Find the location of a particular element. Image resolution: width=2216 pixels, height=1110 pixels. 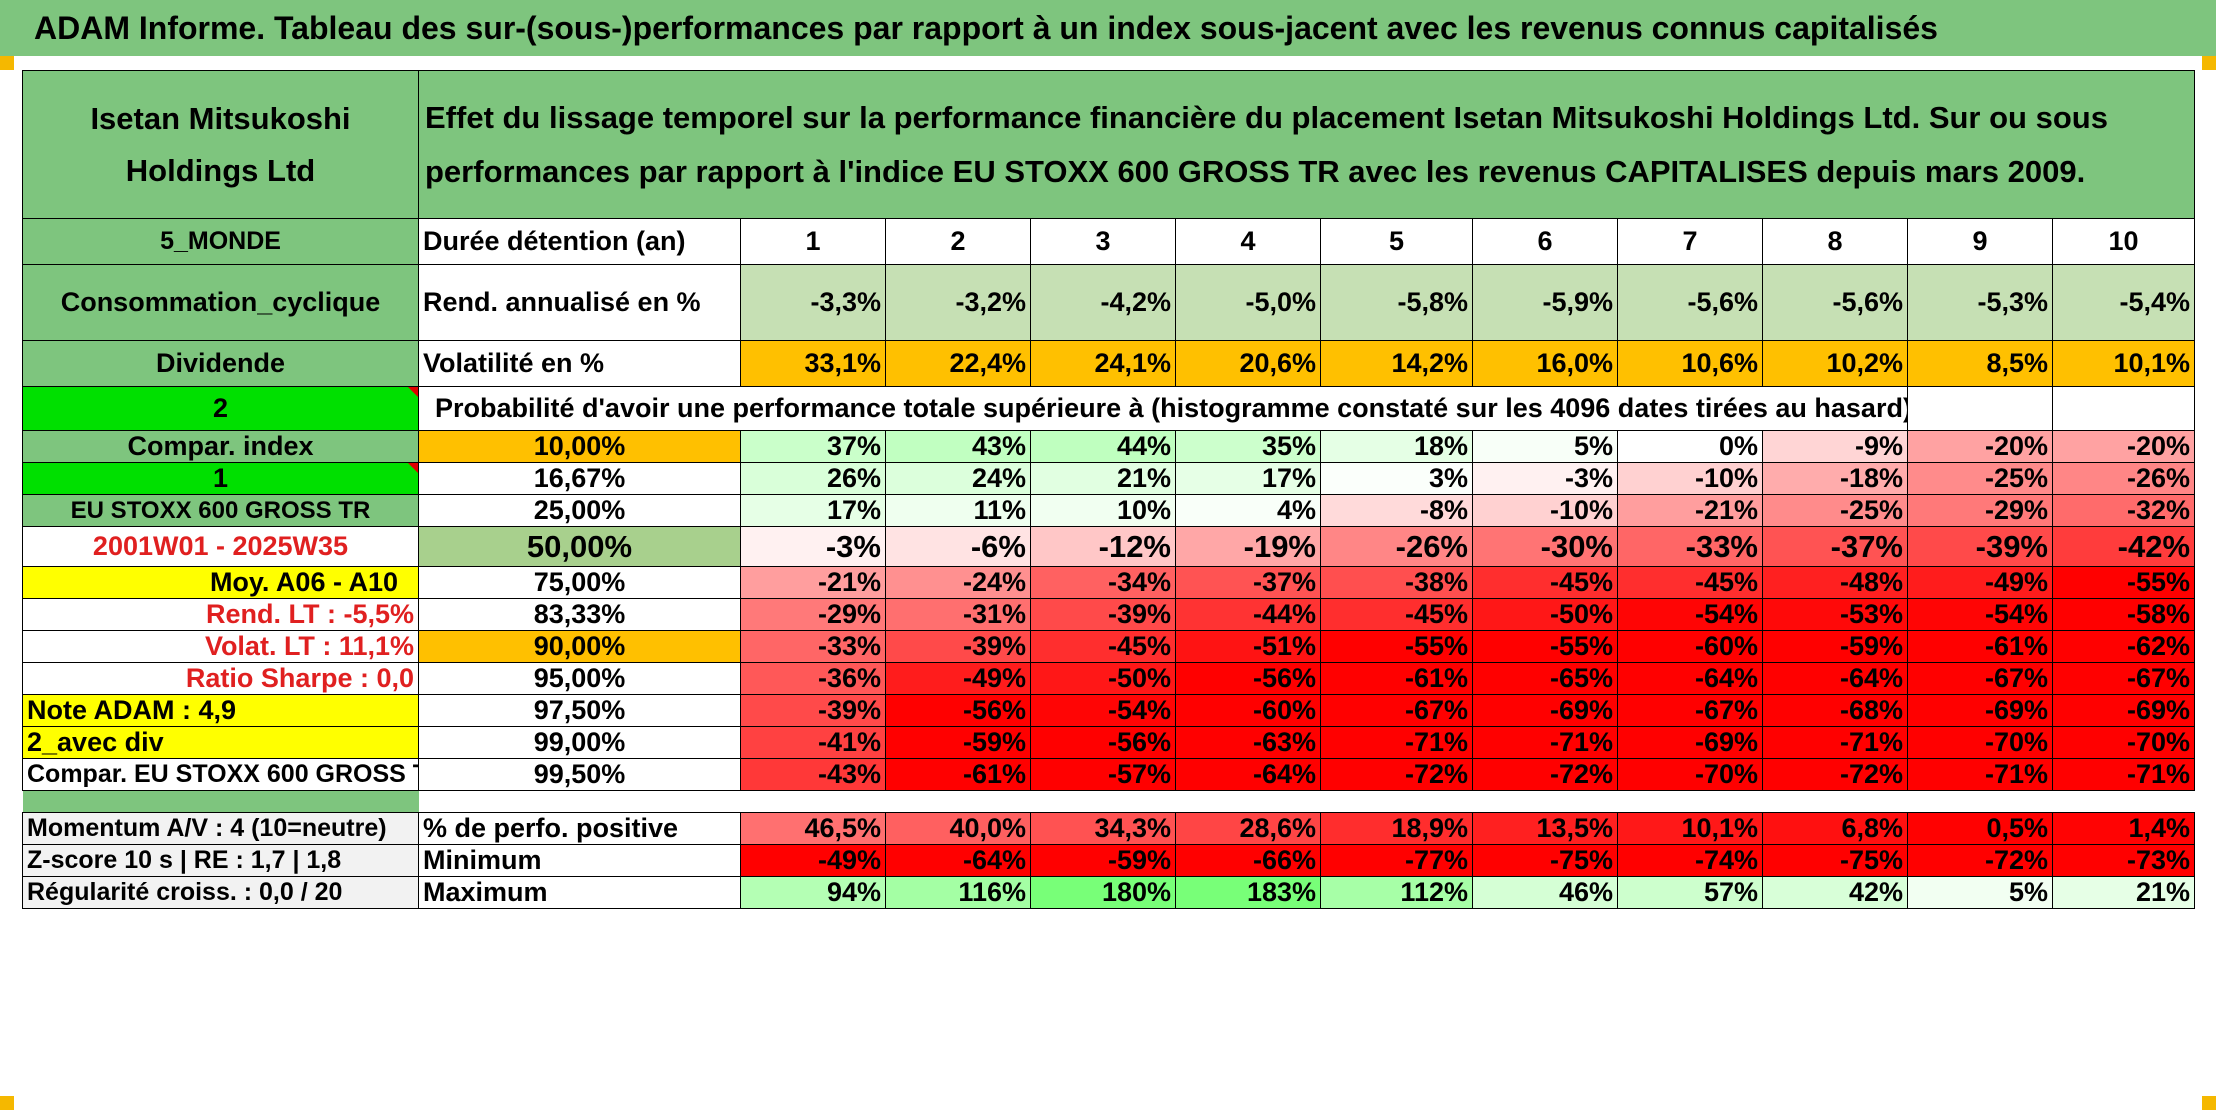

percentile-value-cell: -36% is located at coordinates (813, 678).